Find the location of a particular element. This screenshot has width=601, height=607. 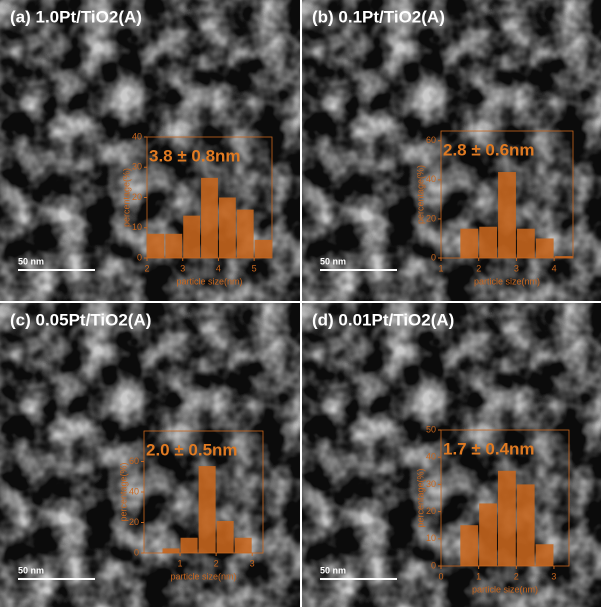

x-tick-label: 0 is located at coordinates (440, 576).